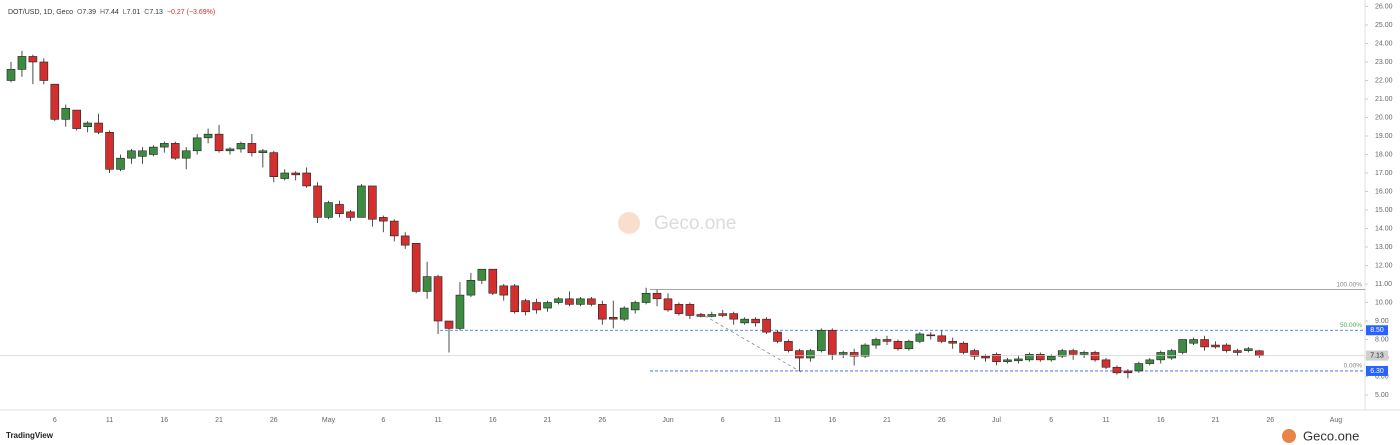  I want to click on y-tick-label: 10.00, so click(1384, 302).